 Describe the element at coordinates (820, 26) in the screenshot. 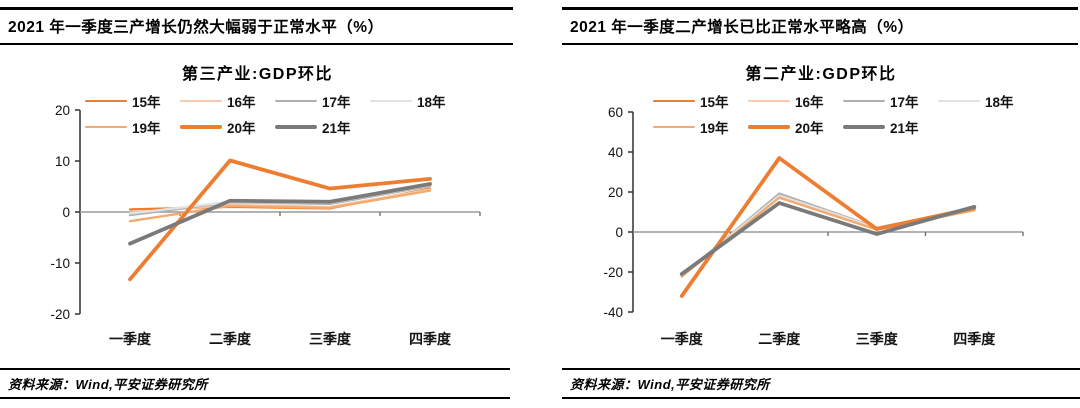

I see `panel-header-secondary: 2021 年一季度二产增长已比正常水平略高（%）` at that location.